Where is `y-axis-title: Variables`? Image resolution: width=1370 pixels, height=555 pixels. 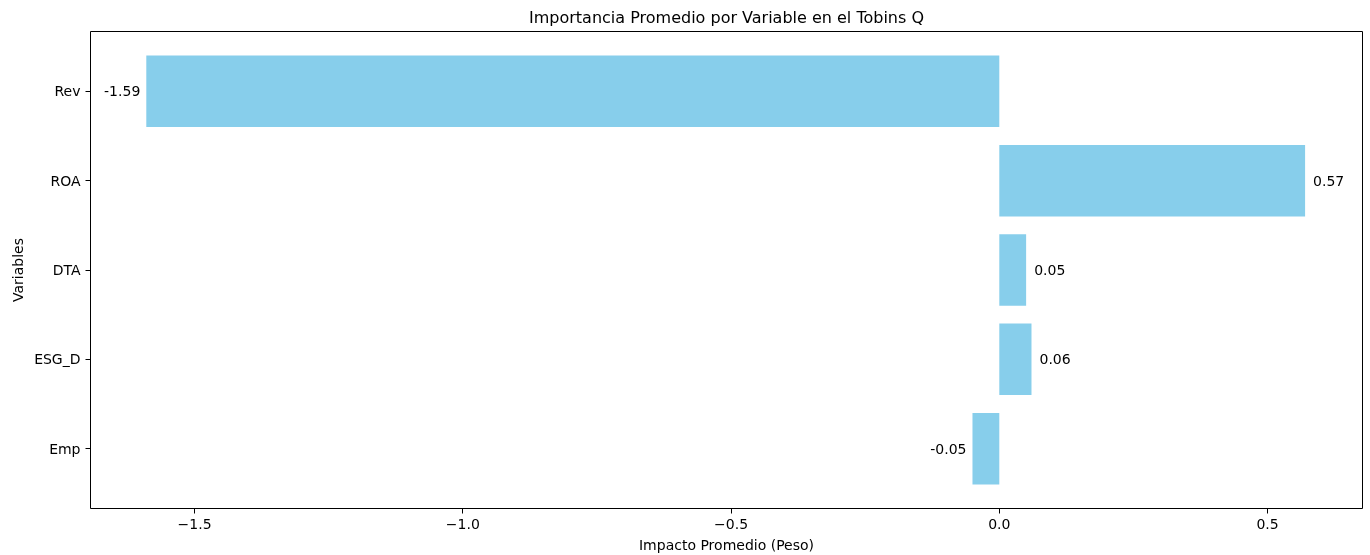
y-axis-title: Variables is located at coordinates (18, 270).